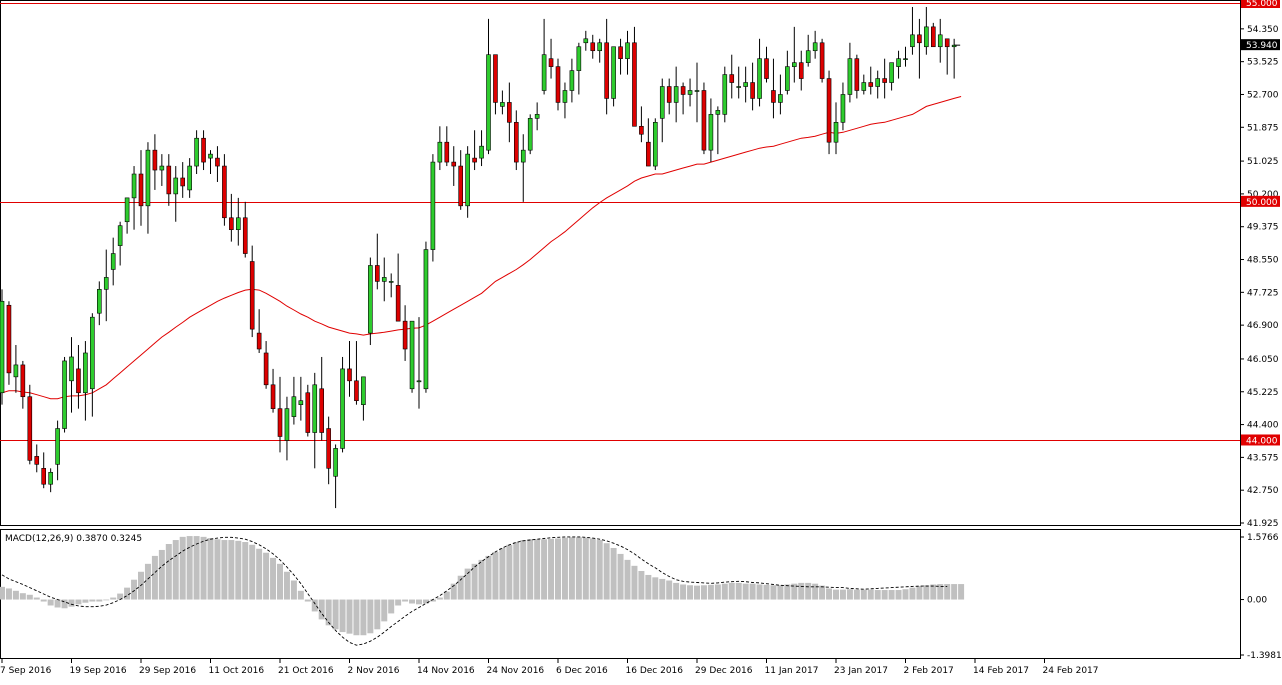 The width and height of the screenshot is (1282, 685). I want to click on price-tick-label: 51.025, so click(1263, 162).